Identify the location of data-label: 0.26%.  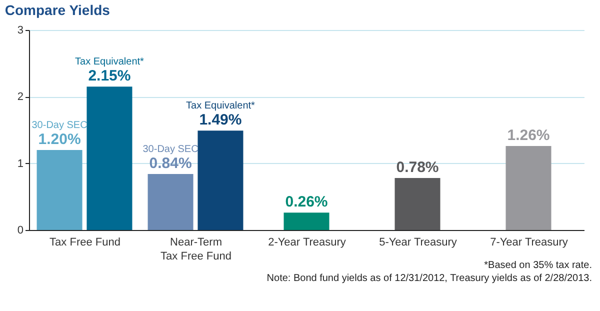
(306, 202).